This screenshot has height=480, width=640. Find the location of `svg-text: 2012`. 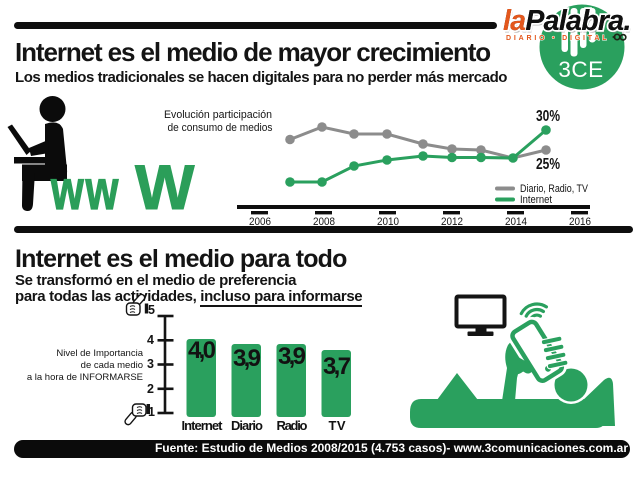

svg-text: 2012 is located at coordinates (452, 222).